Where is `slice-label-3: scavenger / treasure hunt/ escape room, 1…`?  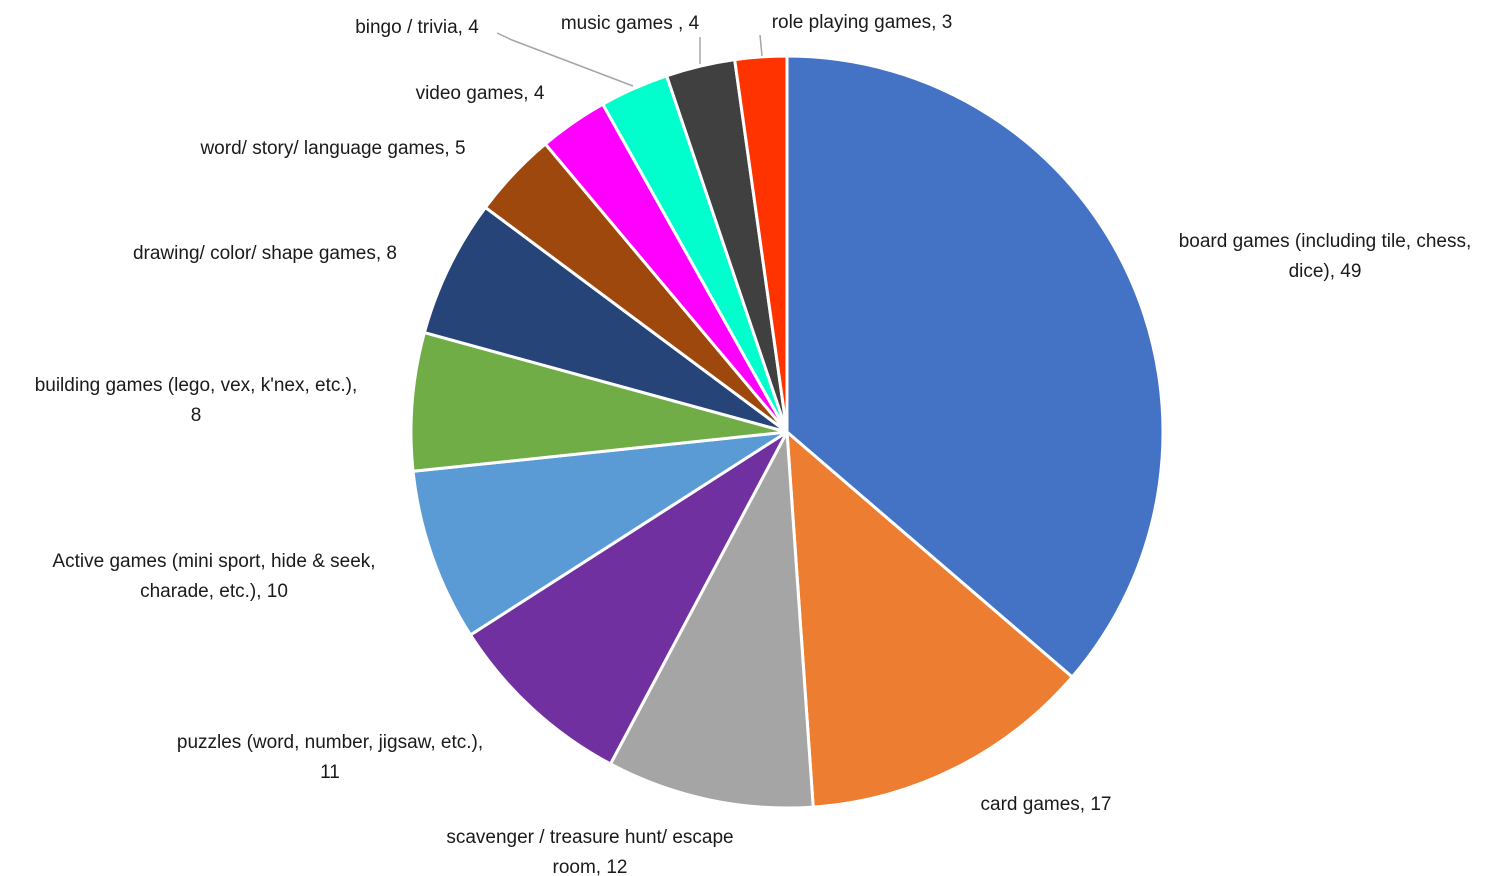 slice-label-3: scavenger / treasure hunt/ escape room, 1… is located at coordinates (589, 851).